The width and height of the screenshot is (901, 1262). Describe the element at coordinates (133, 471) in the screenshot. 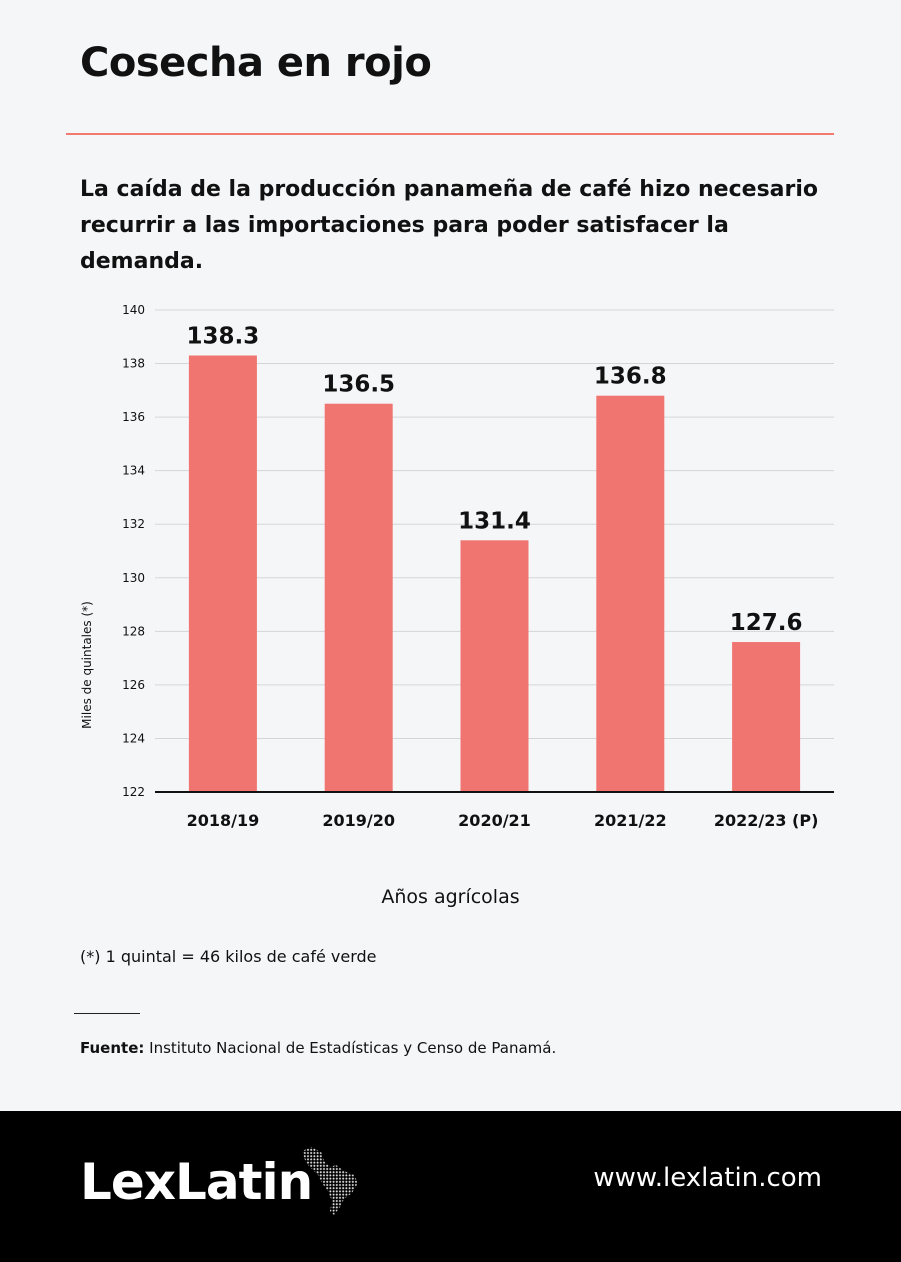

I see `y-tick-label: 134` at that location.